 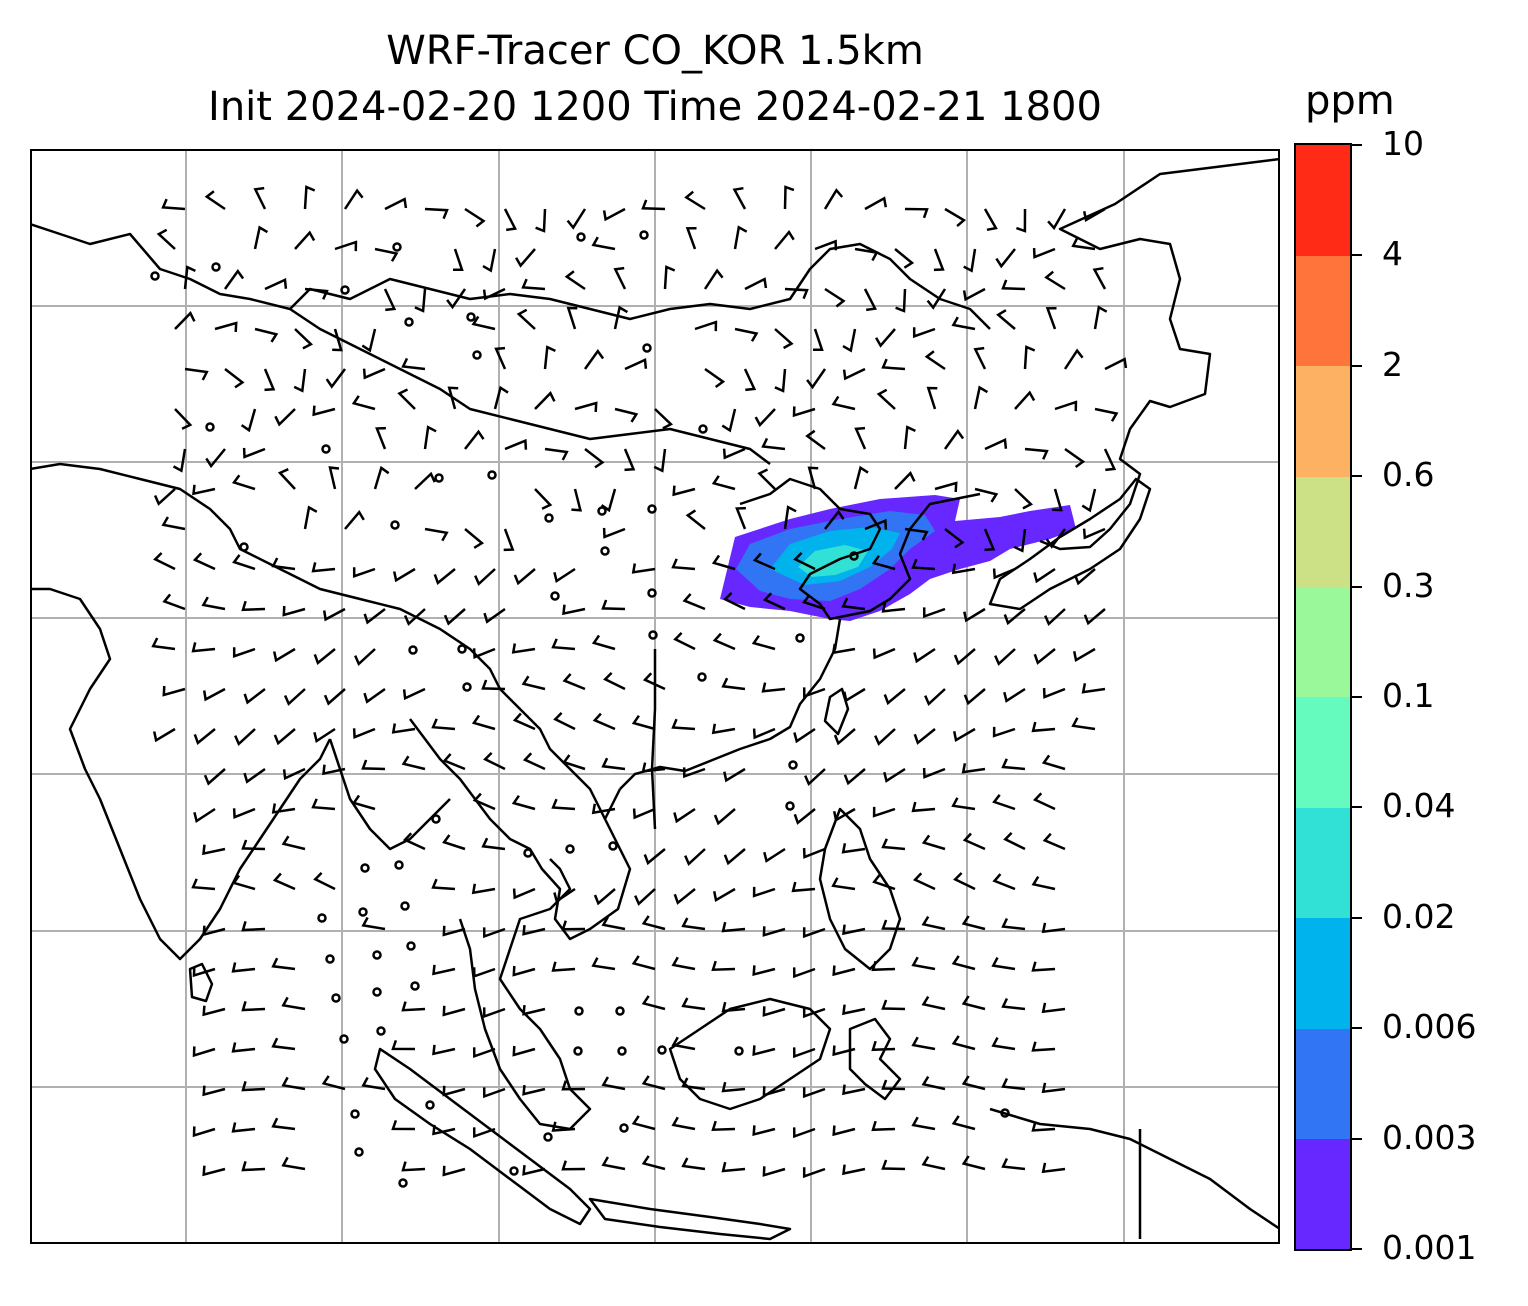 I want to click on coastline-philippines, so click(x=860, y=889).